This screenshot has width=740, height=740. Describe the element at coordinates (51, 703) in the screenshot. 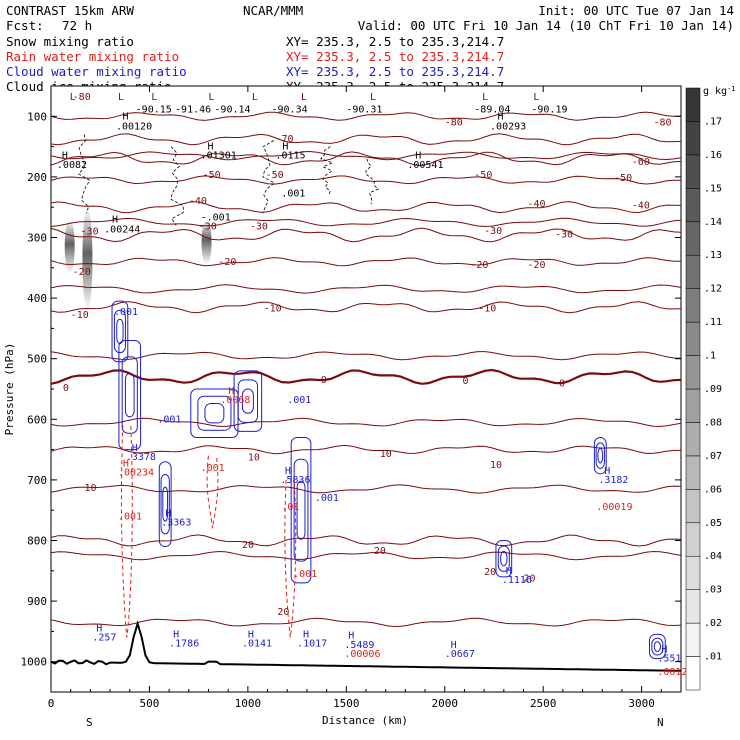

I see `x-tick-label-0: 0` at that location.